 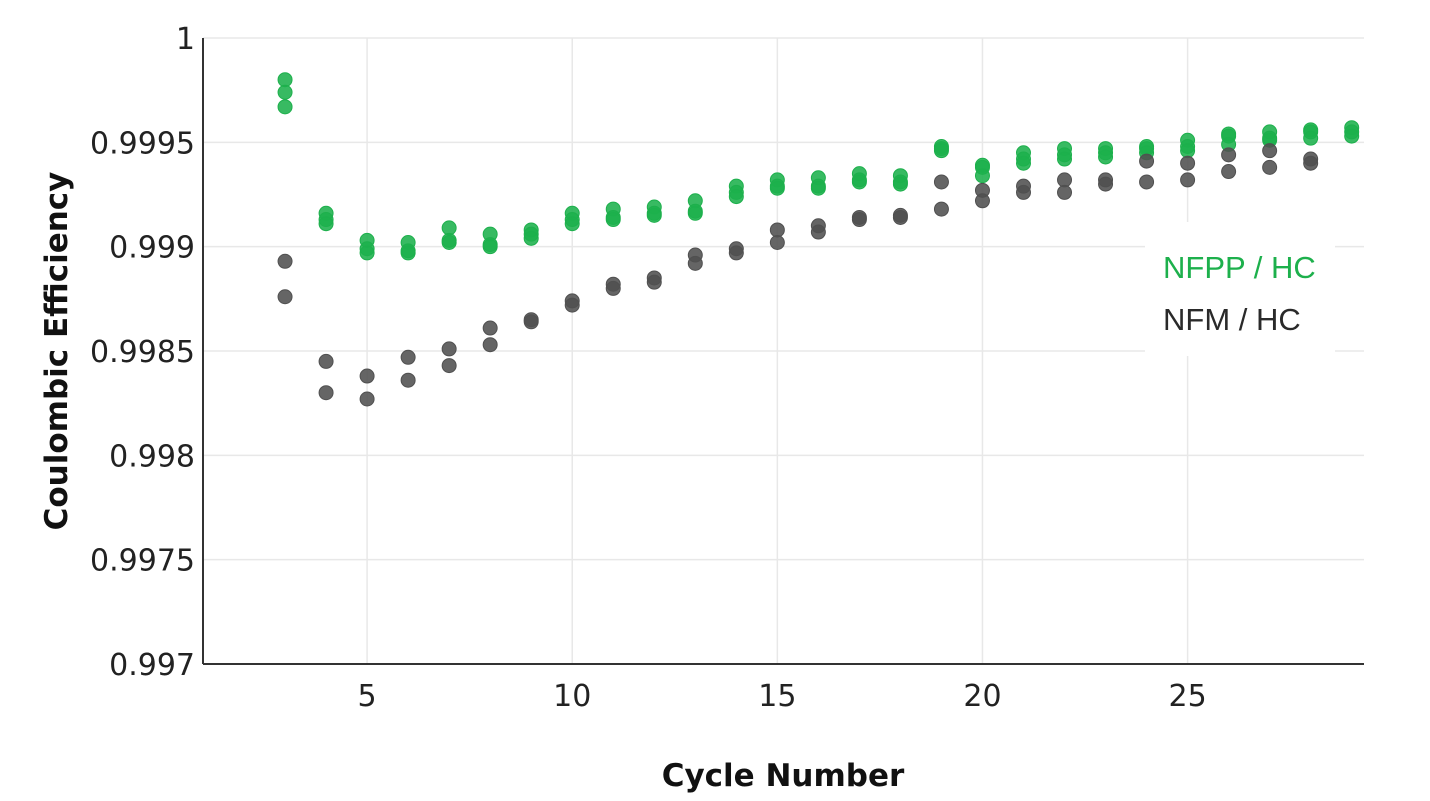 I want to click on legend-label-nfpp-hc: NFPP / HC, so click(x=1239, y=267).